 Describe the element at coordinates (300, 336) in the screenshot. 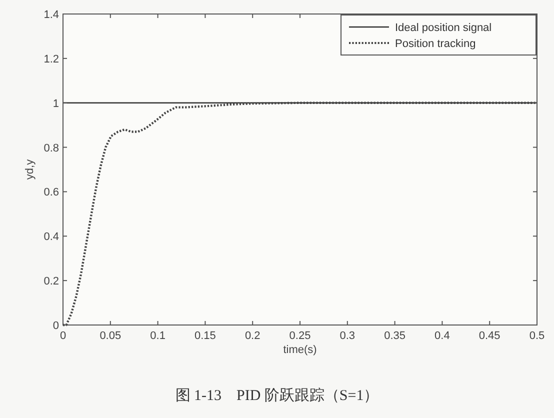

I see `x-tick-label: 0.25` at that location.